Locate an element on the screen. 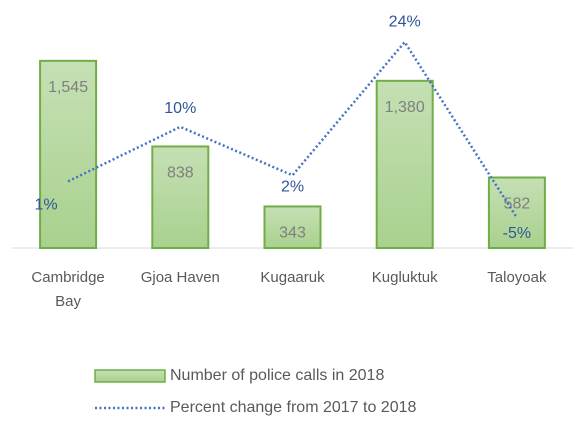 The width and height of the screenshot is (580, 423). line-value-label: 2% is located at coordinates (292, 187).